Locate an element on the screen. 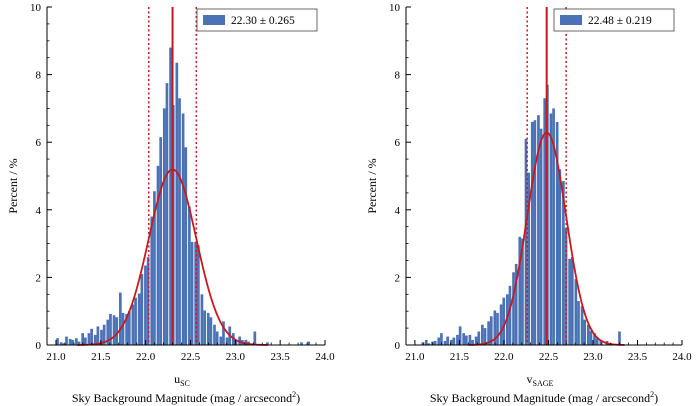  y-axis-label: Percent / % is located at coordinates (372, 185).